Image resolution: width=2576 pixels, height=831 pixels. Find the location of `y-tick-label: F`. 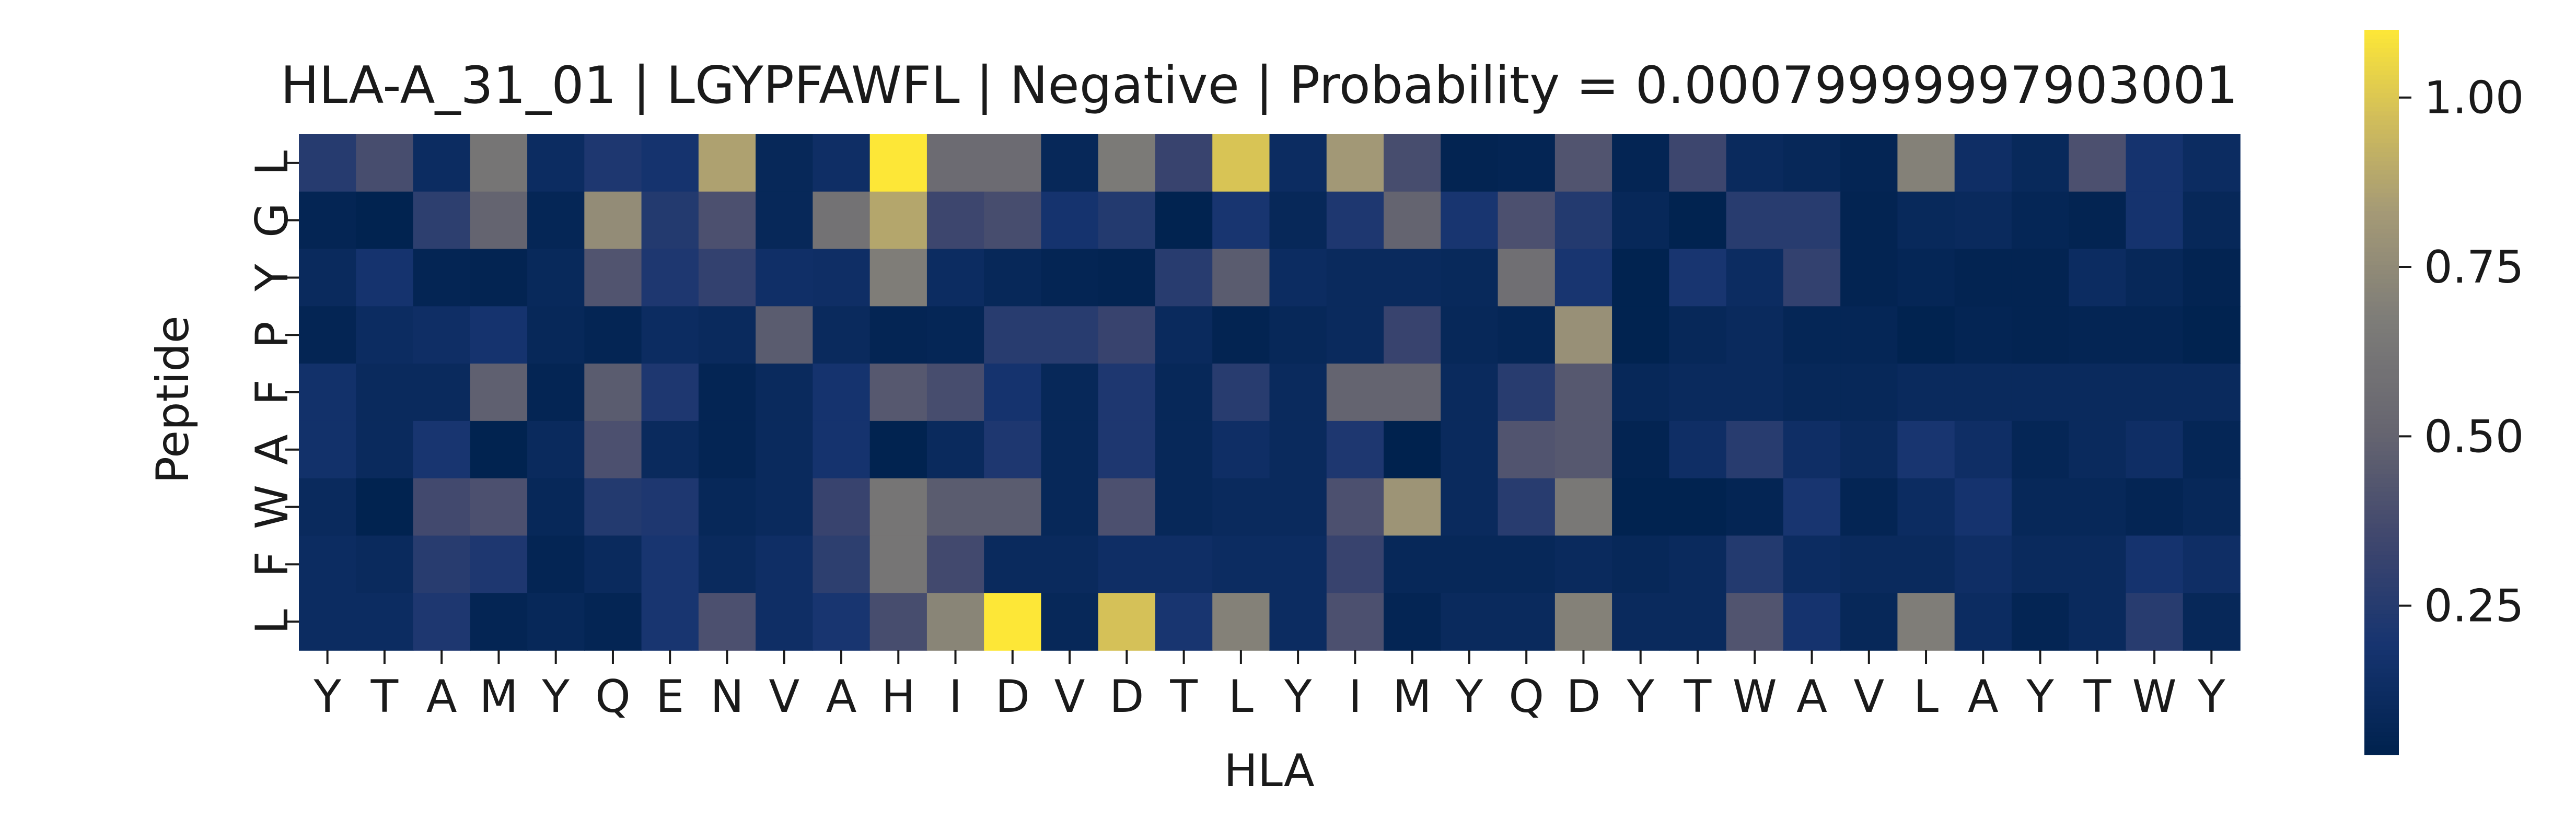

y-tick-label: F is located at coordinates (272, 564).